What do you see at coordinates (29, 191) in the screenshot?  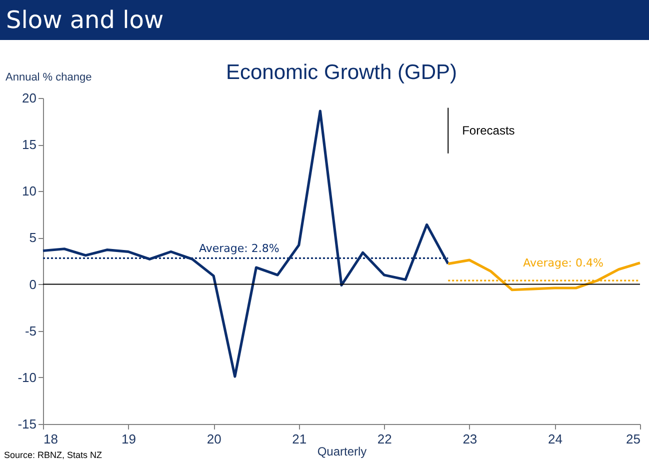 I see `y-tick-label: 10` at bounding box center [29, 191].